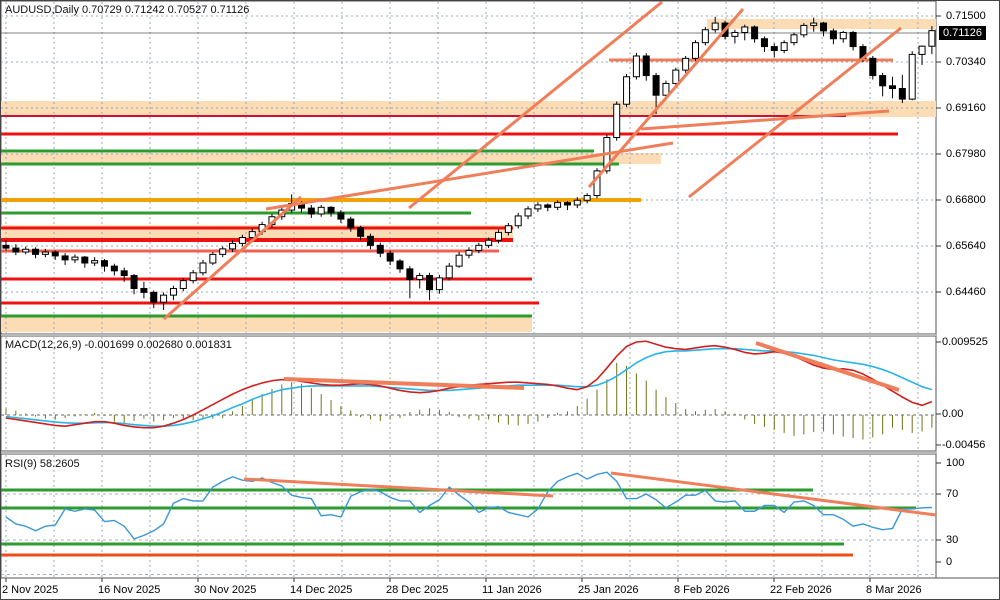 This screenshot has height=600, width=1000. What do you see at coordinates (966, 16) in the screenshot?
I see `price-axis-label: 0.71500` at bounding box center [966, 16].